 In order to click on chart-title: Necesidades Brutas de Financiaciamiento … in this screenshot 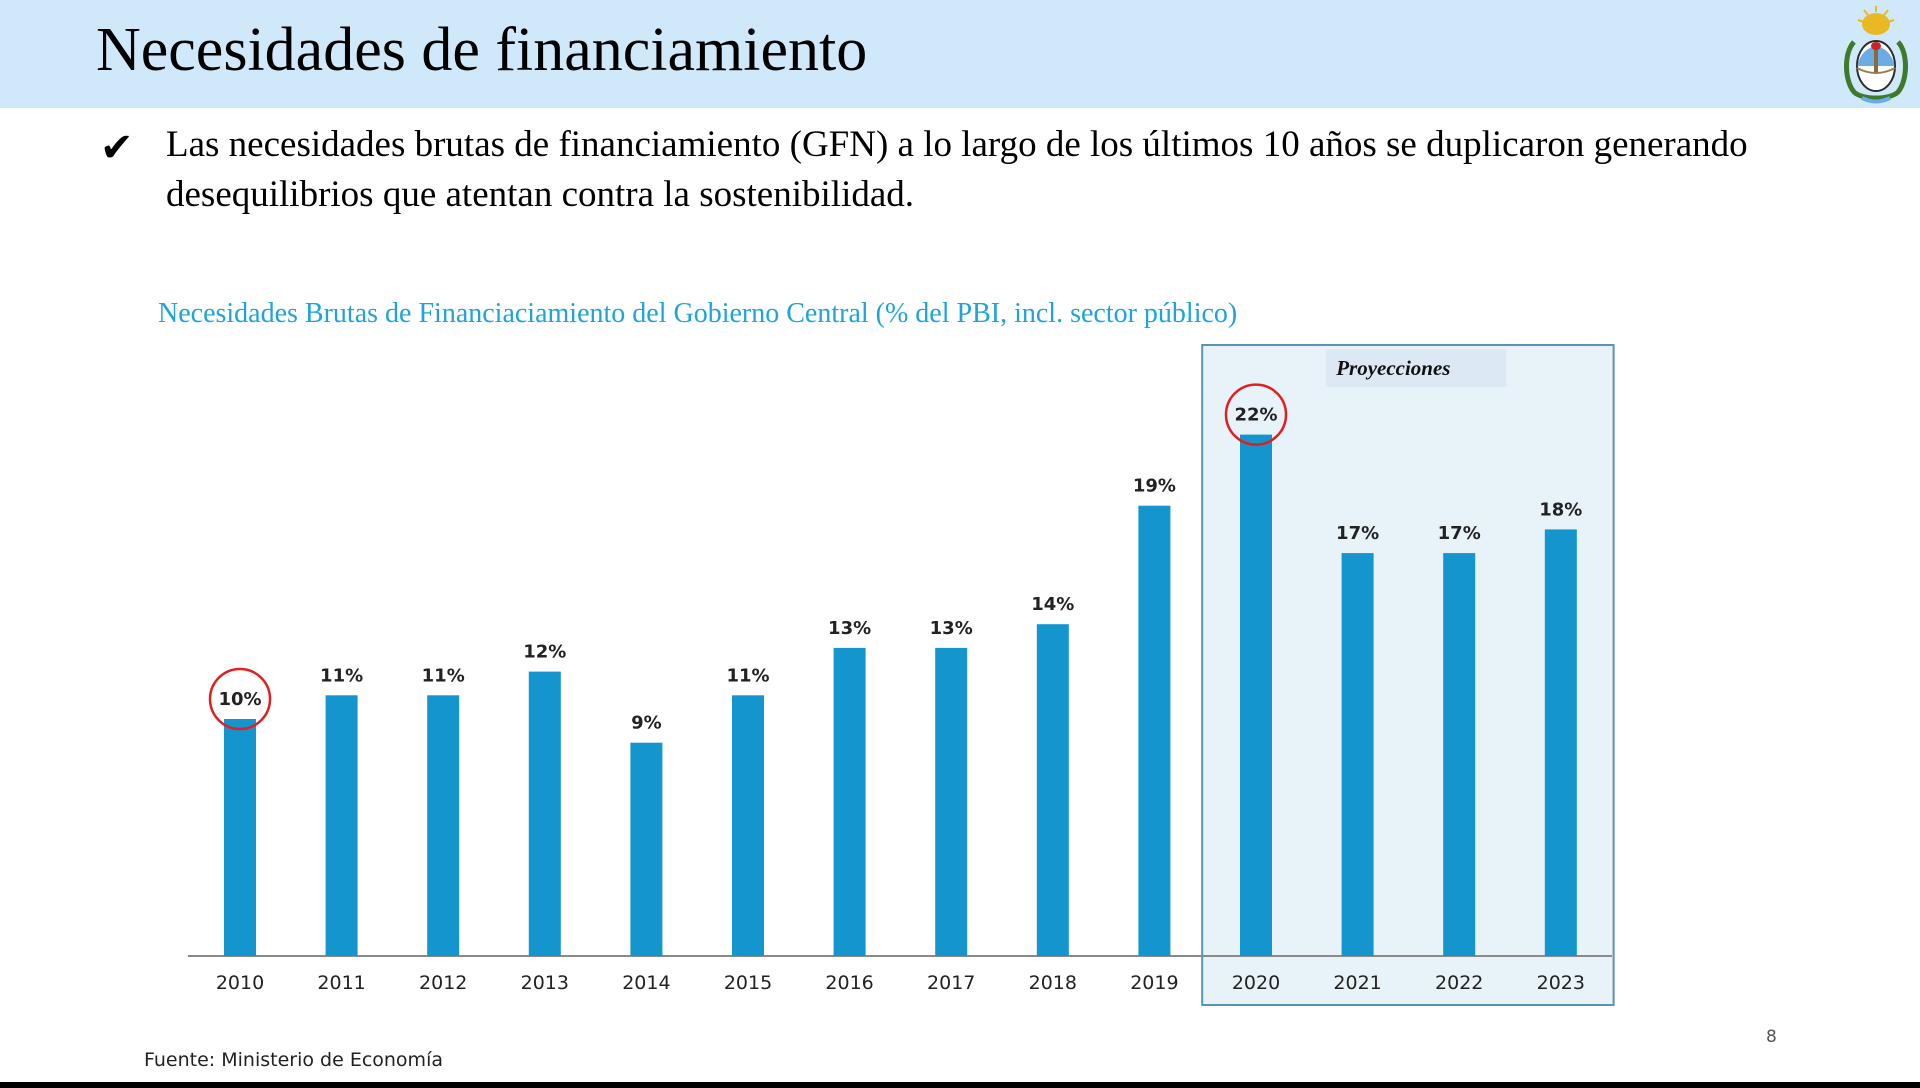, I will do `click(698, 313)`.